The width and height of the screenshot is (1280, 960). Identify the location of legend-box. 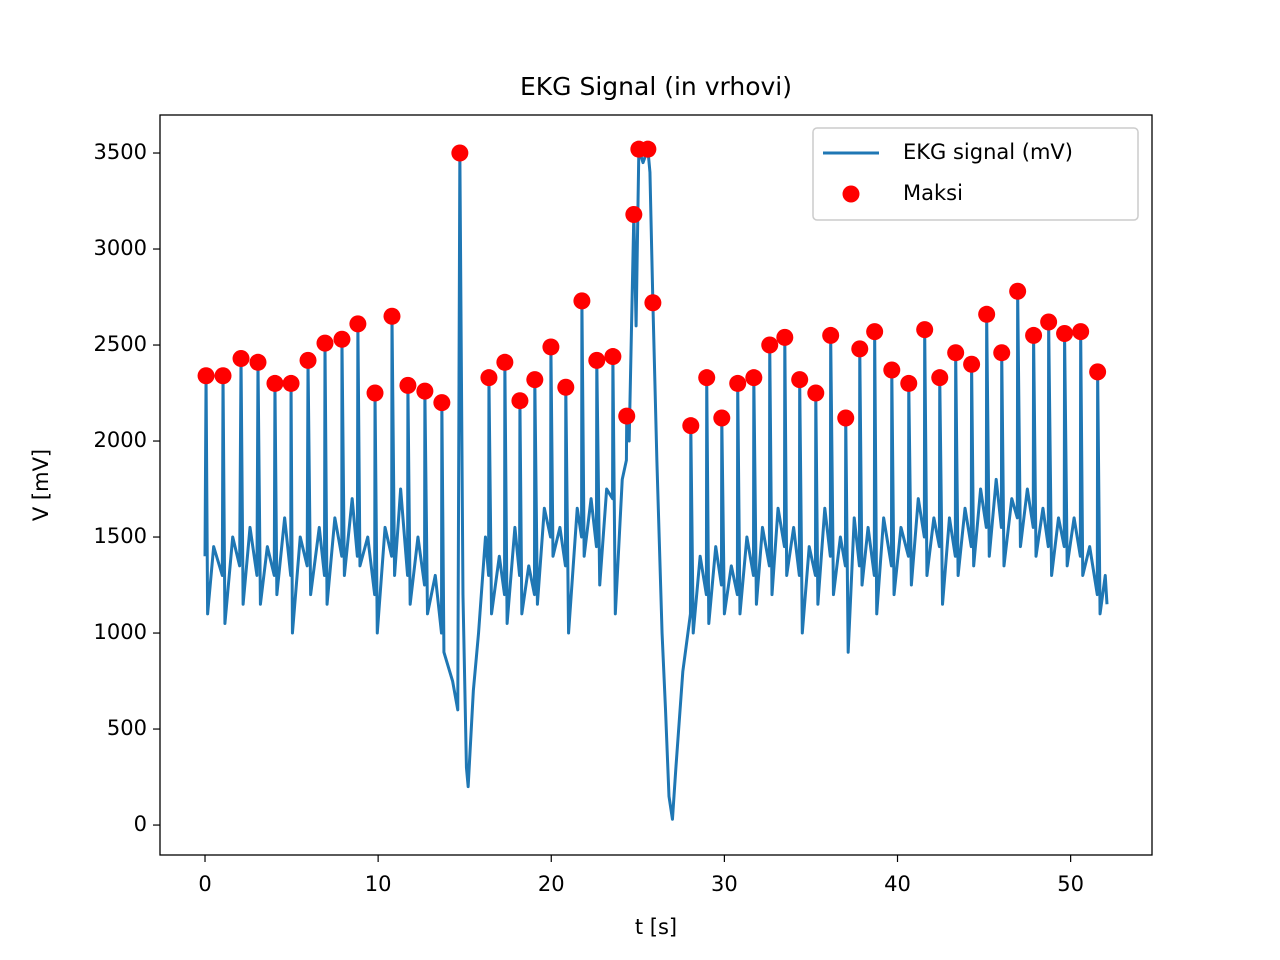
(975, 174).